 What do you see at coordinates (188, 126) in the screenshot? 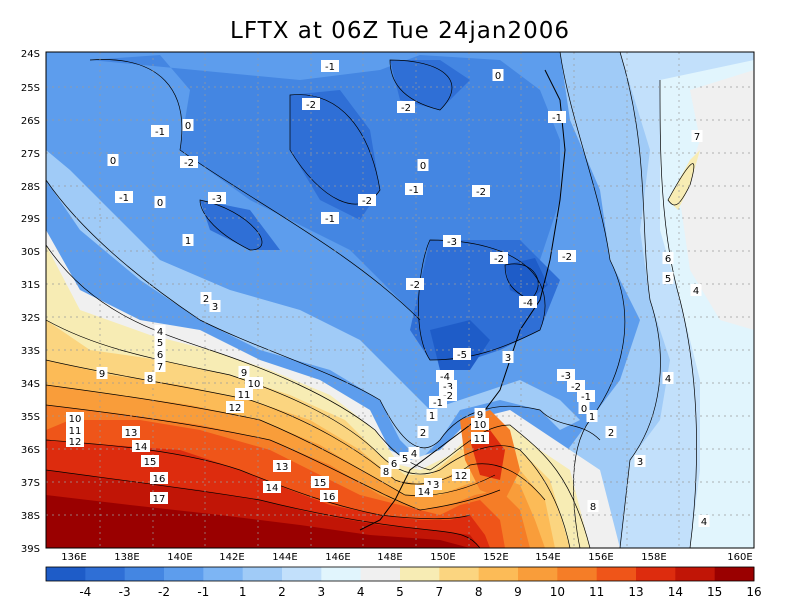
I see `contour-label: 0` at bounding box center [188, 126].